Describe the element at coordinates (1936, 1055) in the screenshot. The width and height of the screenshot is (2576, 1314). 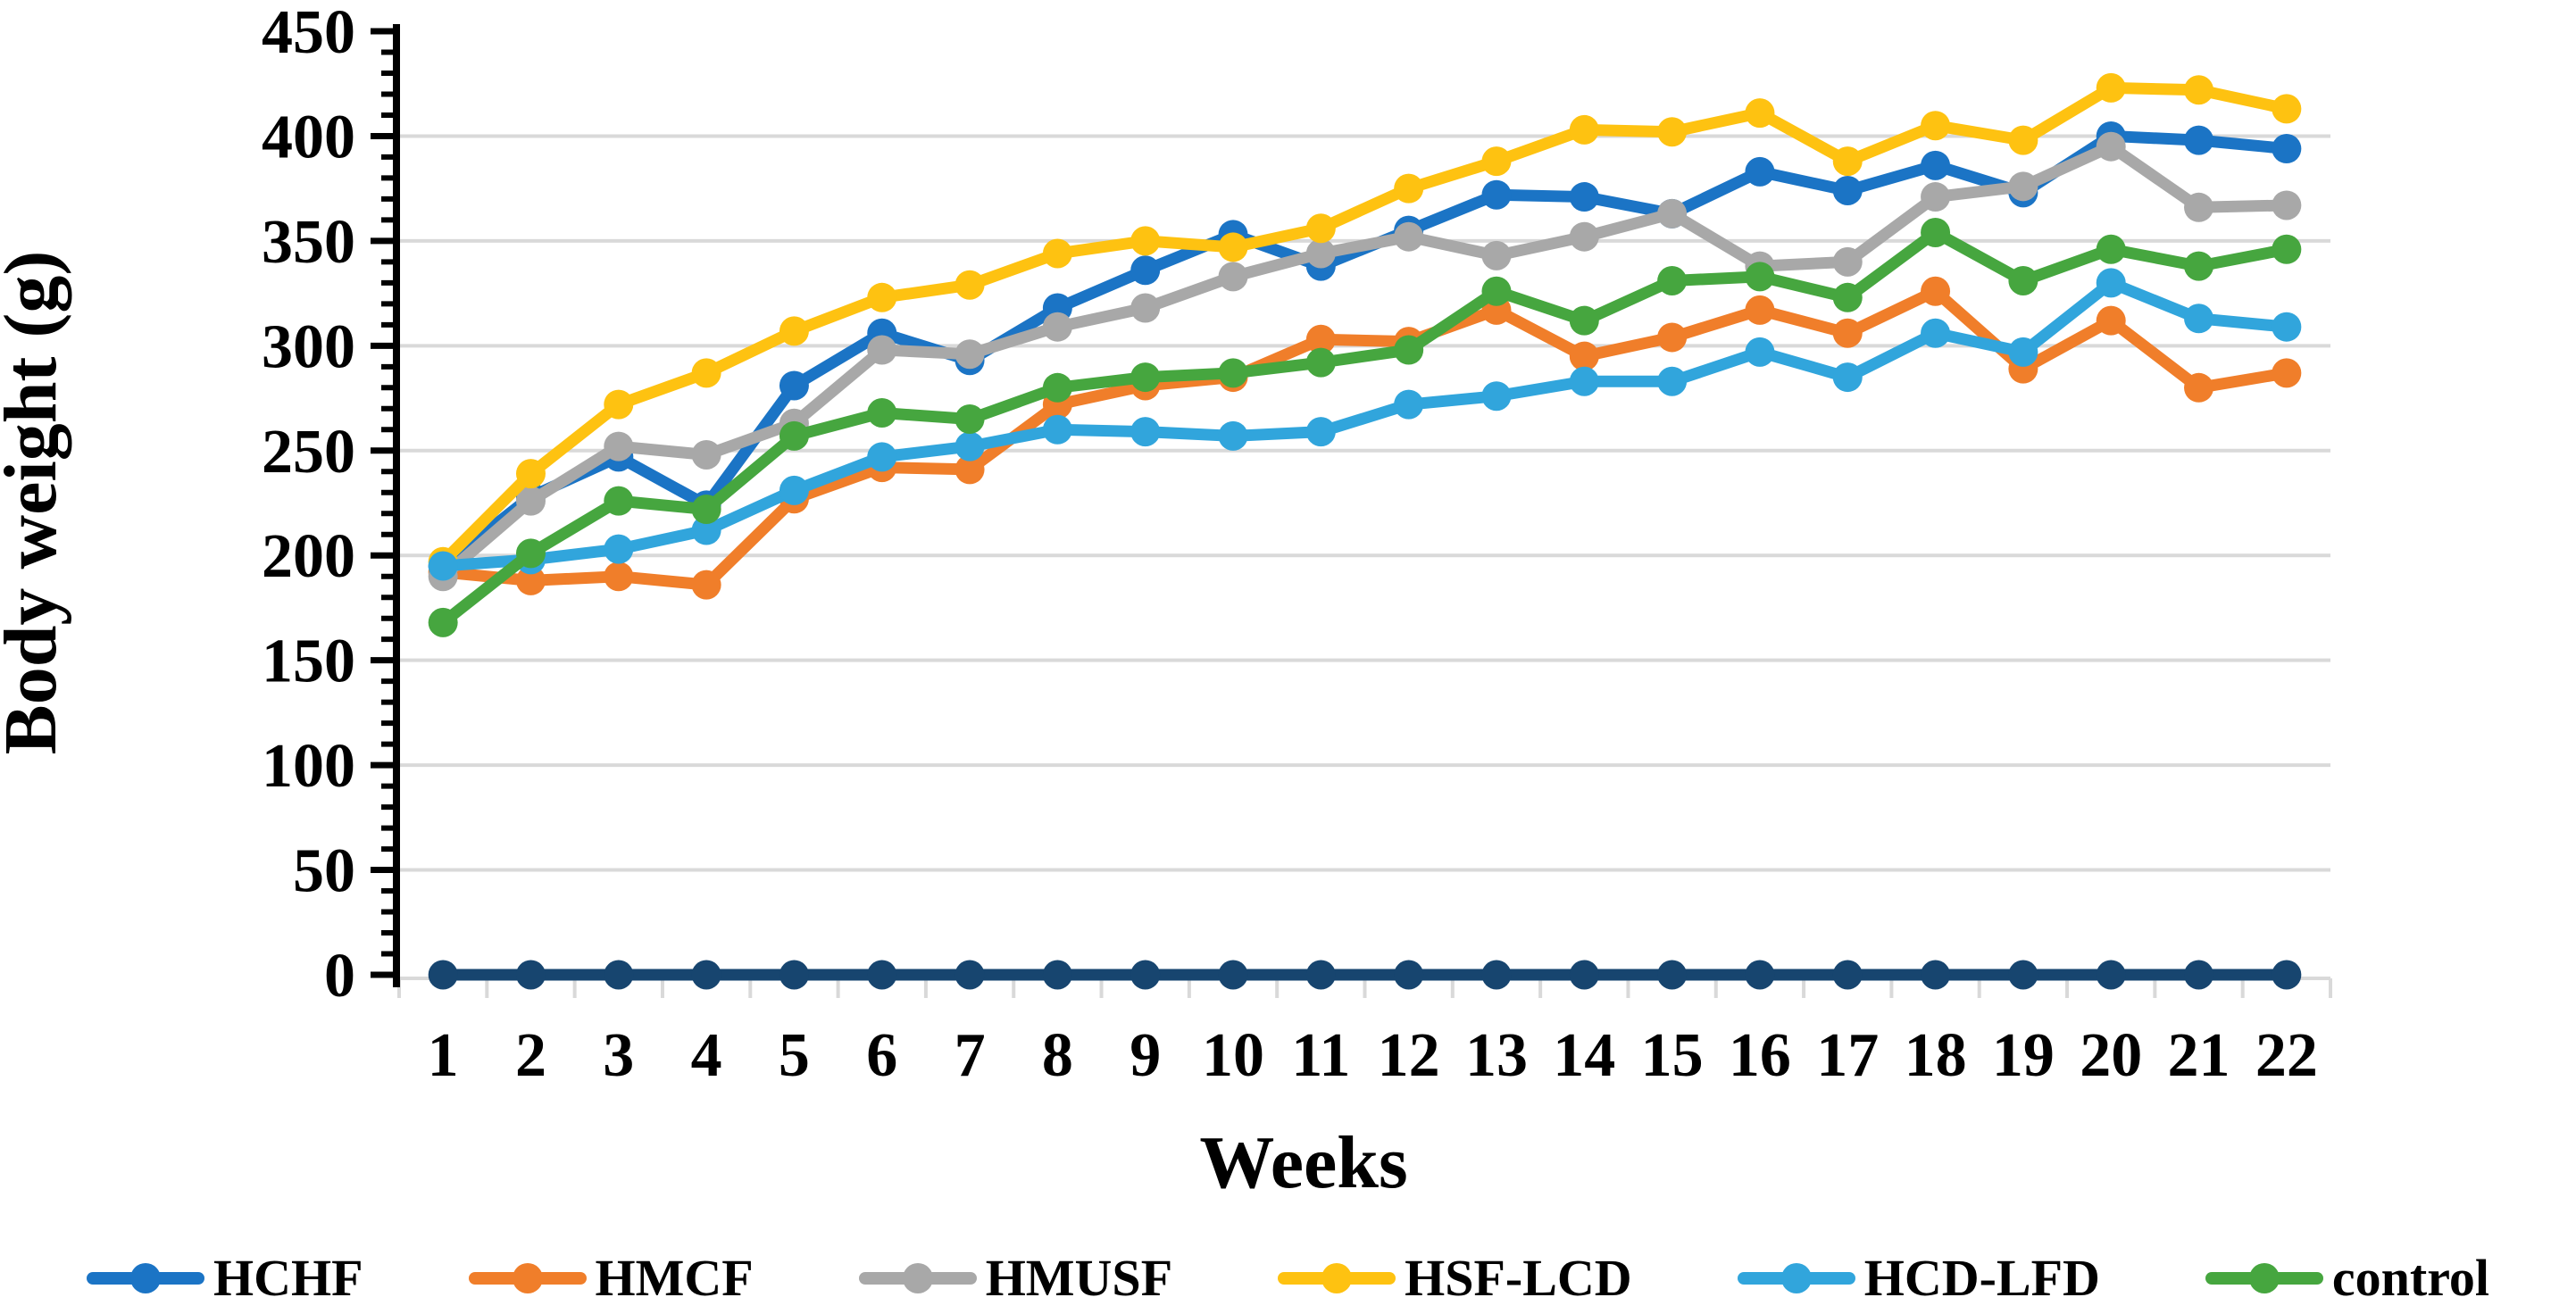
I see `x-tick-label: 18` at that location.